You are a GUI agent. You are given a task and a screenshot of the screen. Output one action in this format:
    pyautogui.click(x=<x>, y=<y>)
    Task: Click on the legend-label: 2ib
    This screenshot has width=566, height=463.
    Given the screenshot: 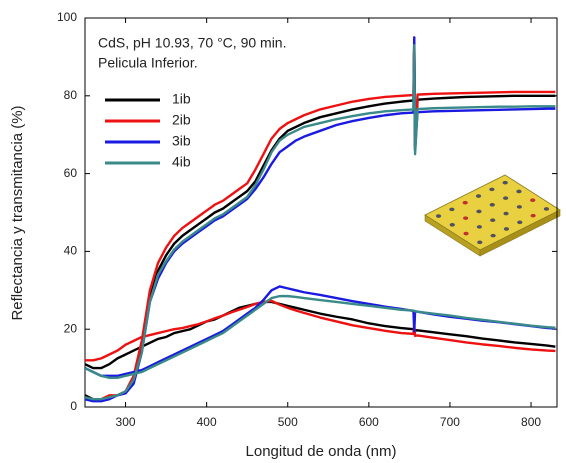 What is the action you would take?
    pyautogui.click(x=181, y=120)
    